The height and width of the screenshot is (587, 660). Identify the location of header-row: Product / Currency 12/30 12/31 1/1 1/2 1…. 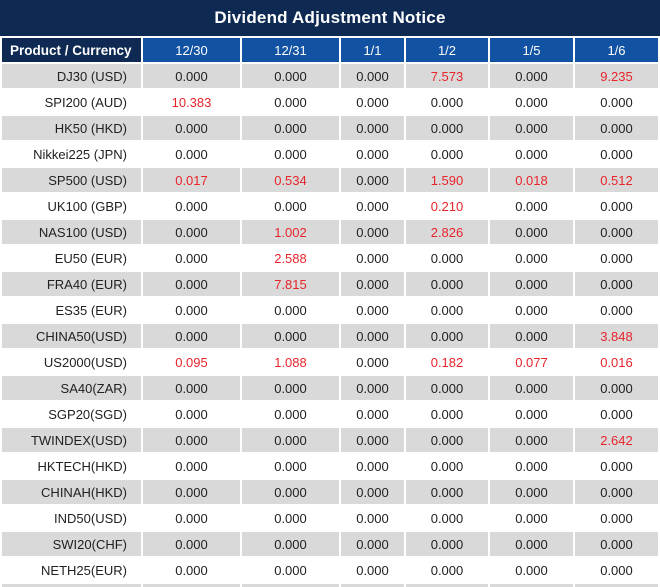
(330, 50).